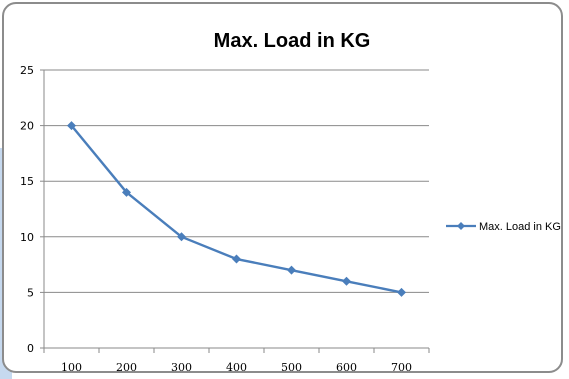 This screenshot has width=569, height=379. I want to click on y-tick-label: 20, so click(27, 126).